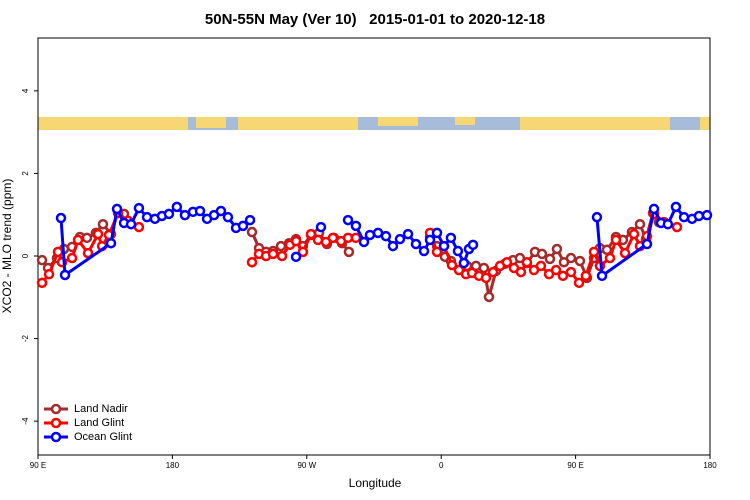 The width and height of the screenshot is (750, 500). Describe the element at coordinates (101, 409) in the screenshot. I see `legend-label: Land Nadir` at that location.